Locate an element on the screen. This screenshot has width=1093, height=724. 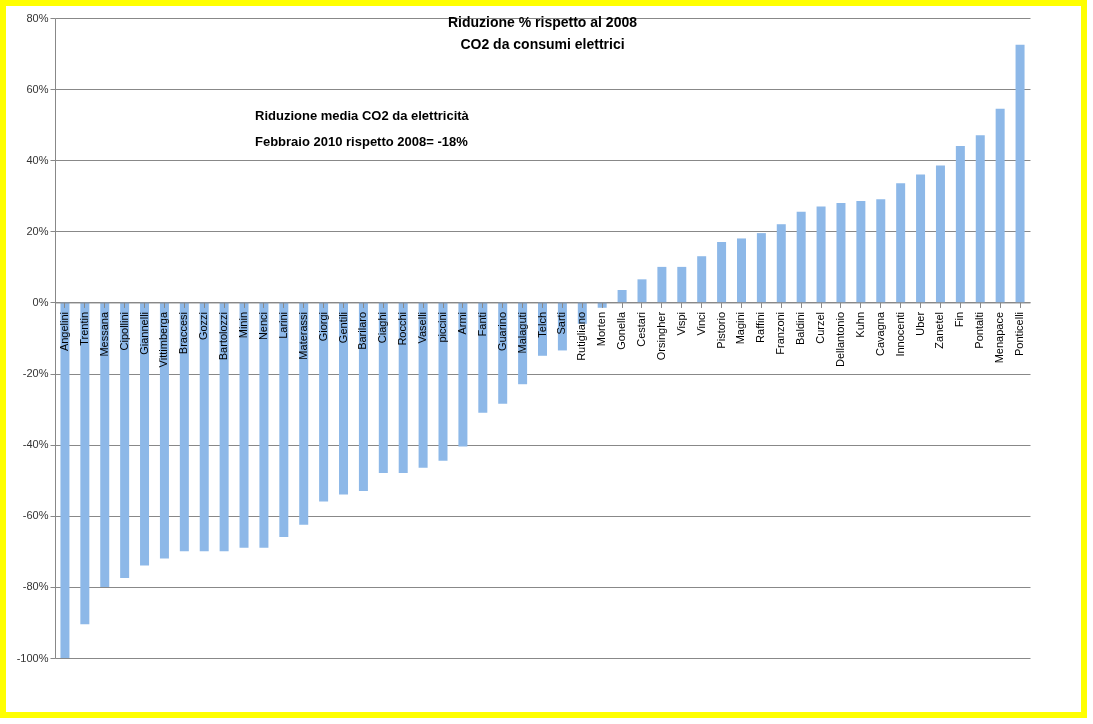
x-tick-label: Morten is located at coordinates (601, 329).